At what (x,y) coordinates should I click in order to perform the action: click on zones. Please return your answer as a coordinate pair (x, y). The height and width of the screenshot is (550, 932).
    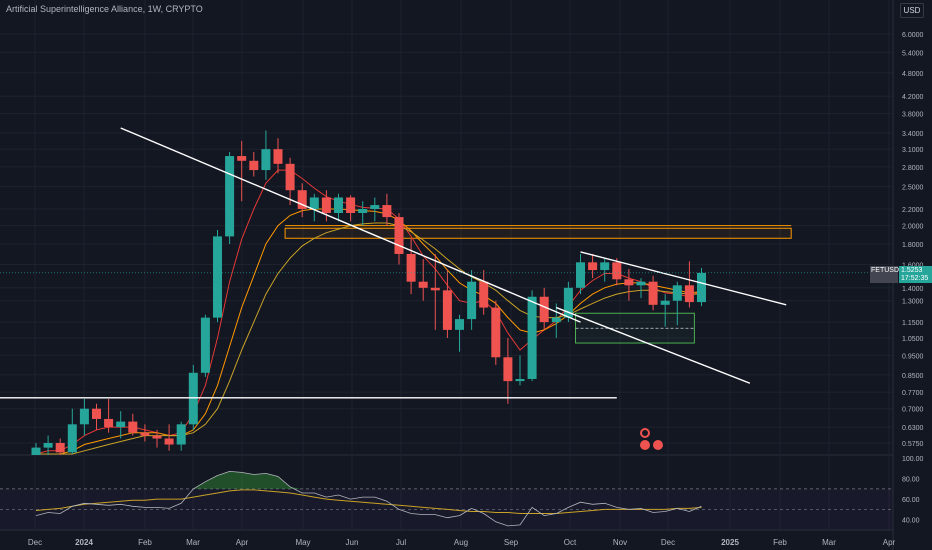
    Looking at the image, I should click on (538, 284).